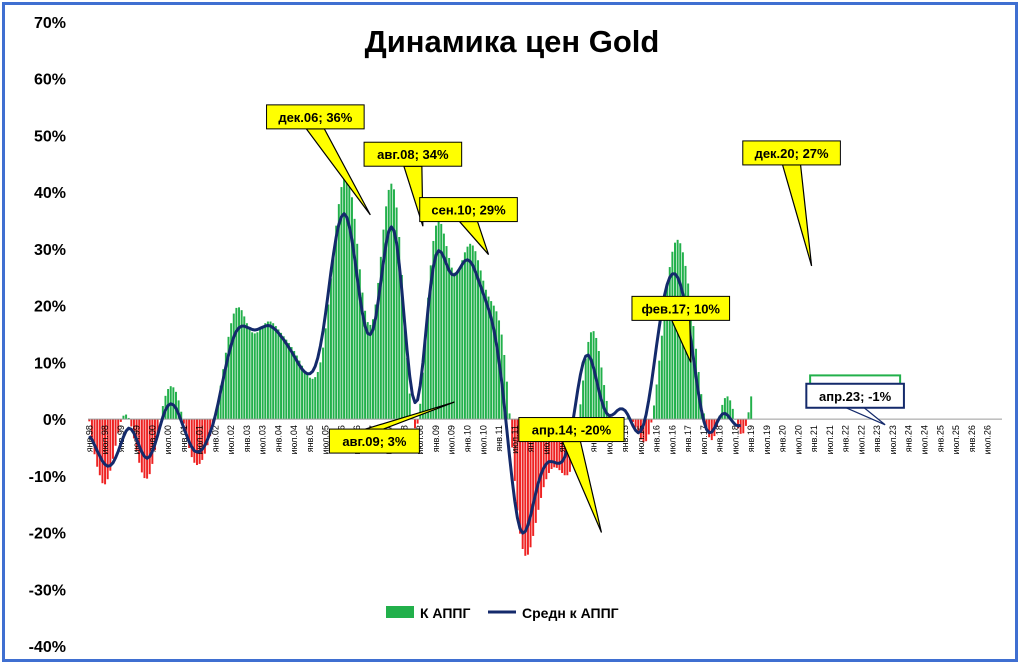  What do you see at coordinates (925, 439) in the screenshot?
I see `x-tick-label: июл.24` at bounding box center [925, 439].